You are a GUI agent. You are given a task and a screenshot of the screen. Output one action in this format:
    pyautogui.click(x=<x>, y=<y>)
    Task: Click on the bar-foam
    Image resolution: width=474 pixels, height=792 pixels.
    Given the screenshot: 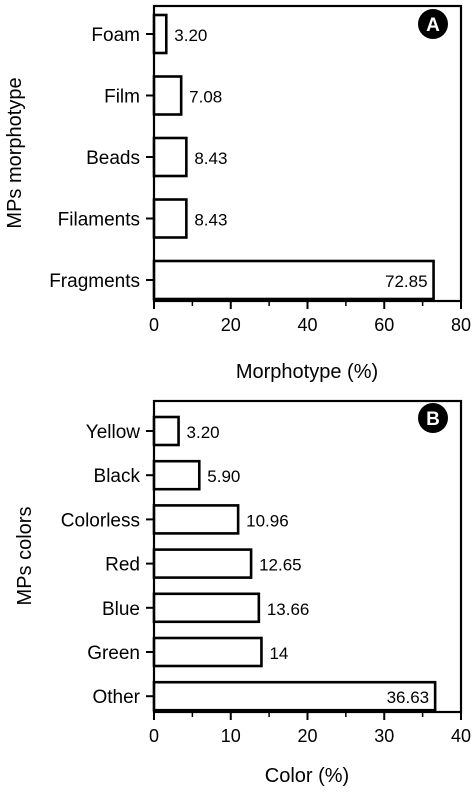 What is the action you would take?
    pyautogui.click(x=160, y=34)
    